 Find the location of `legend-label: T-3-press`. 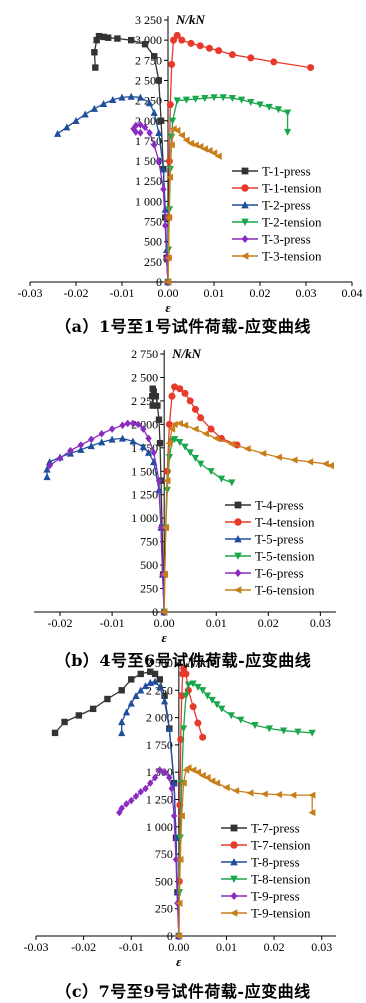

legend-label: T-3-press is located at coordinates (286, 239).